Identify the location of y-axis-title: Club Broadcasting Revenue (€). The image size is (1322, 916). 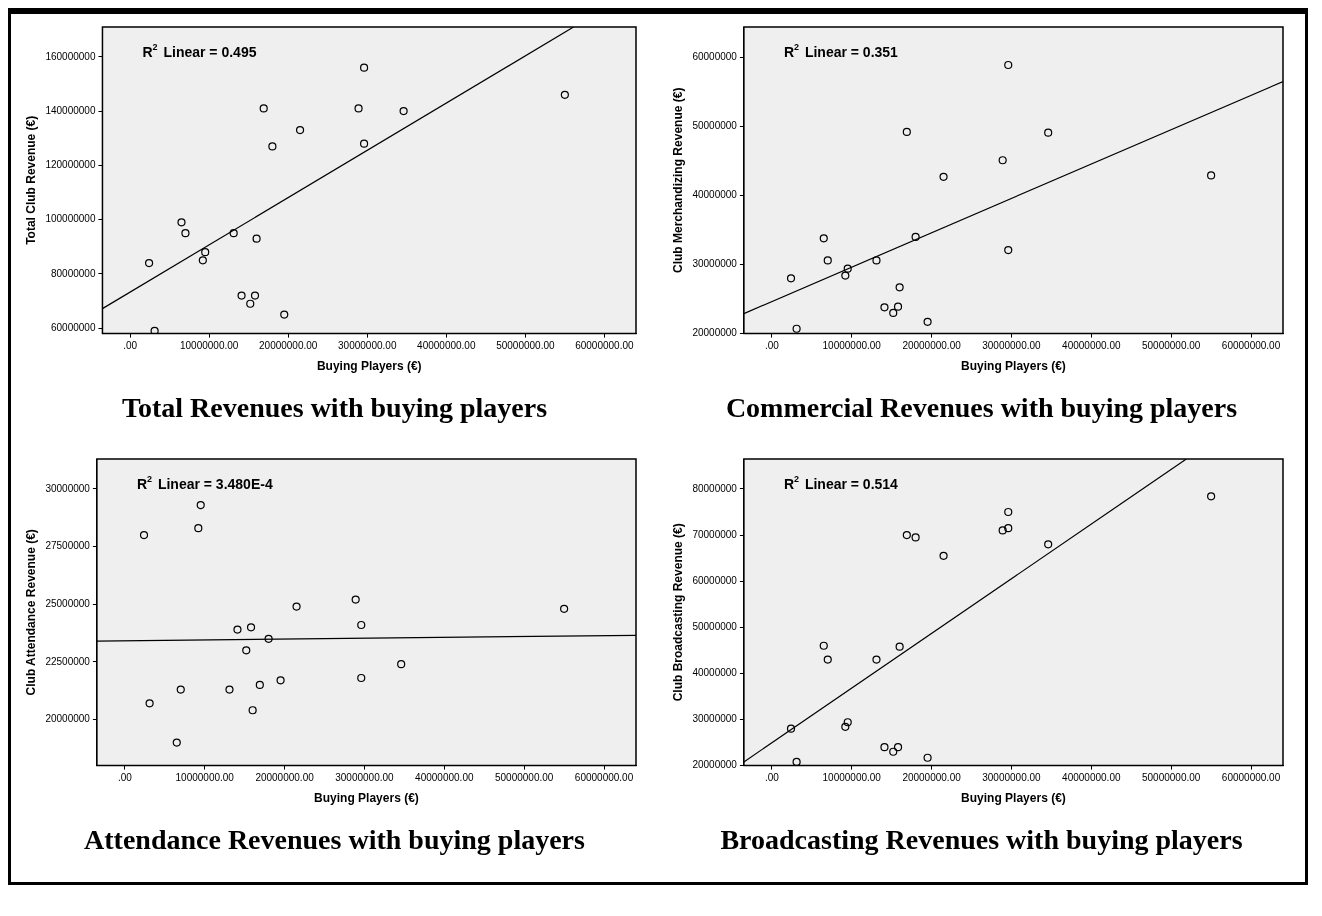
(677, 612).